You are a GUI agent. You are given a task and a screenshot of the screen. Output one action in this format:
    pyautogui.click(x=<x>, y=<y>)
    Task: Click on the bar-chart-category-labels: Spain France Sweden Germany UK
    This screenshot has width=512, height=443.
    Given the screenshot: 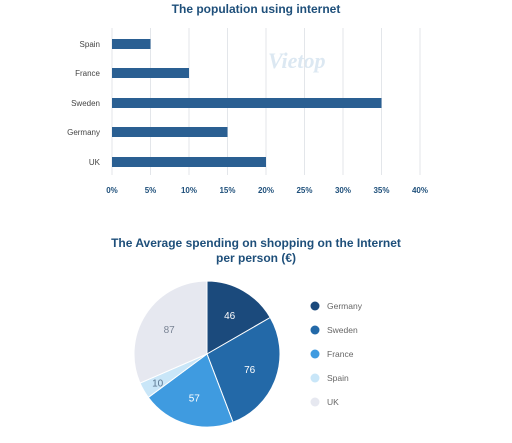 What is the action you would take?
    pyautogui.click(x=84, y=103)
    